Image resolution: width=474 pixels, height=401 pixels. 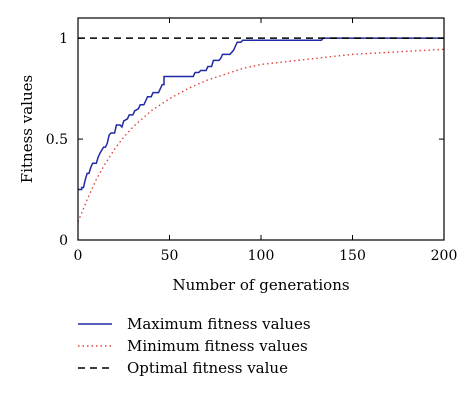 I want to click on legend-label-2: Minimum fitness values, so click(x=217, y=346).